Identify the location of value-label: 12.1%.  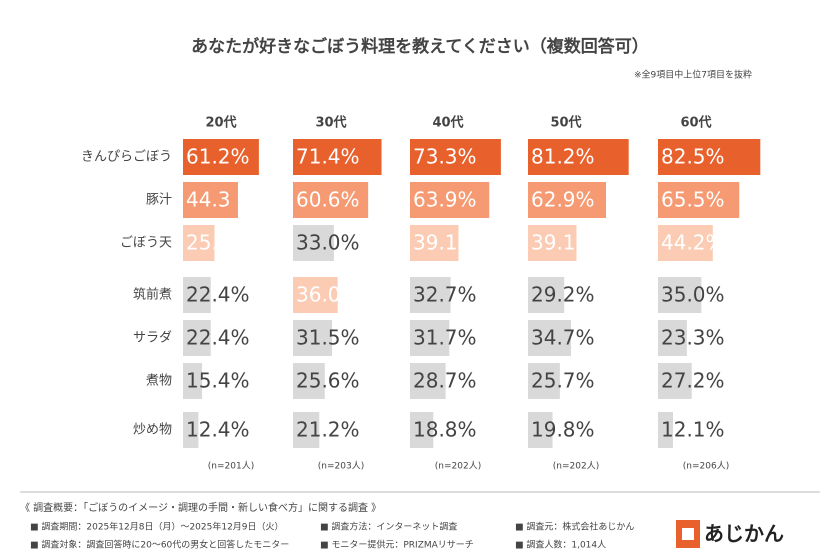
(693, 430).